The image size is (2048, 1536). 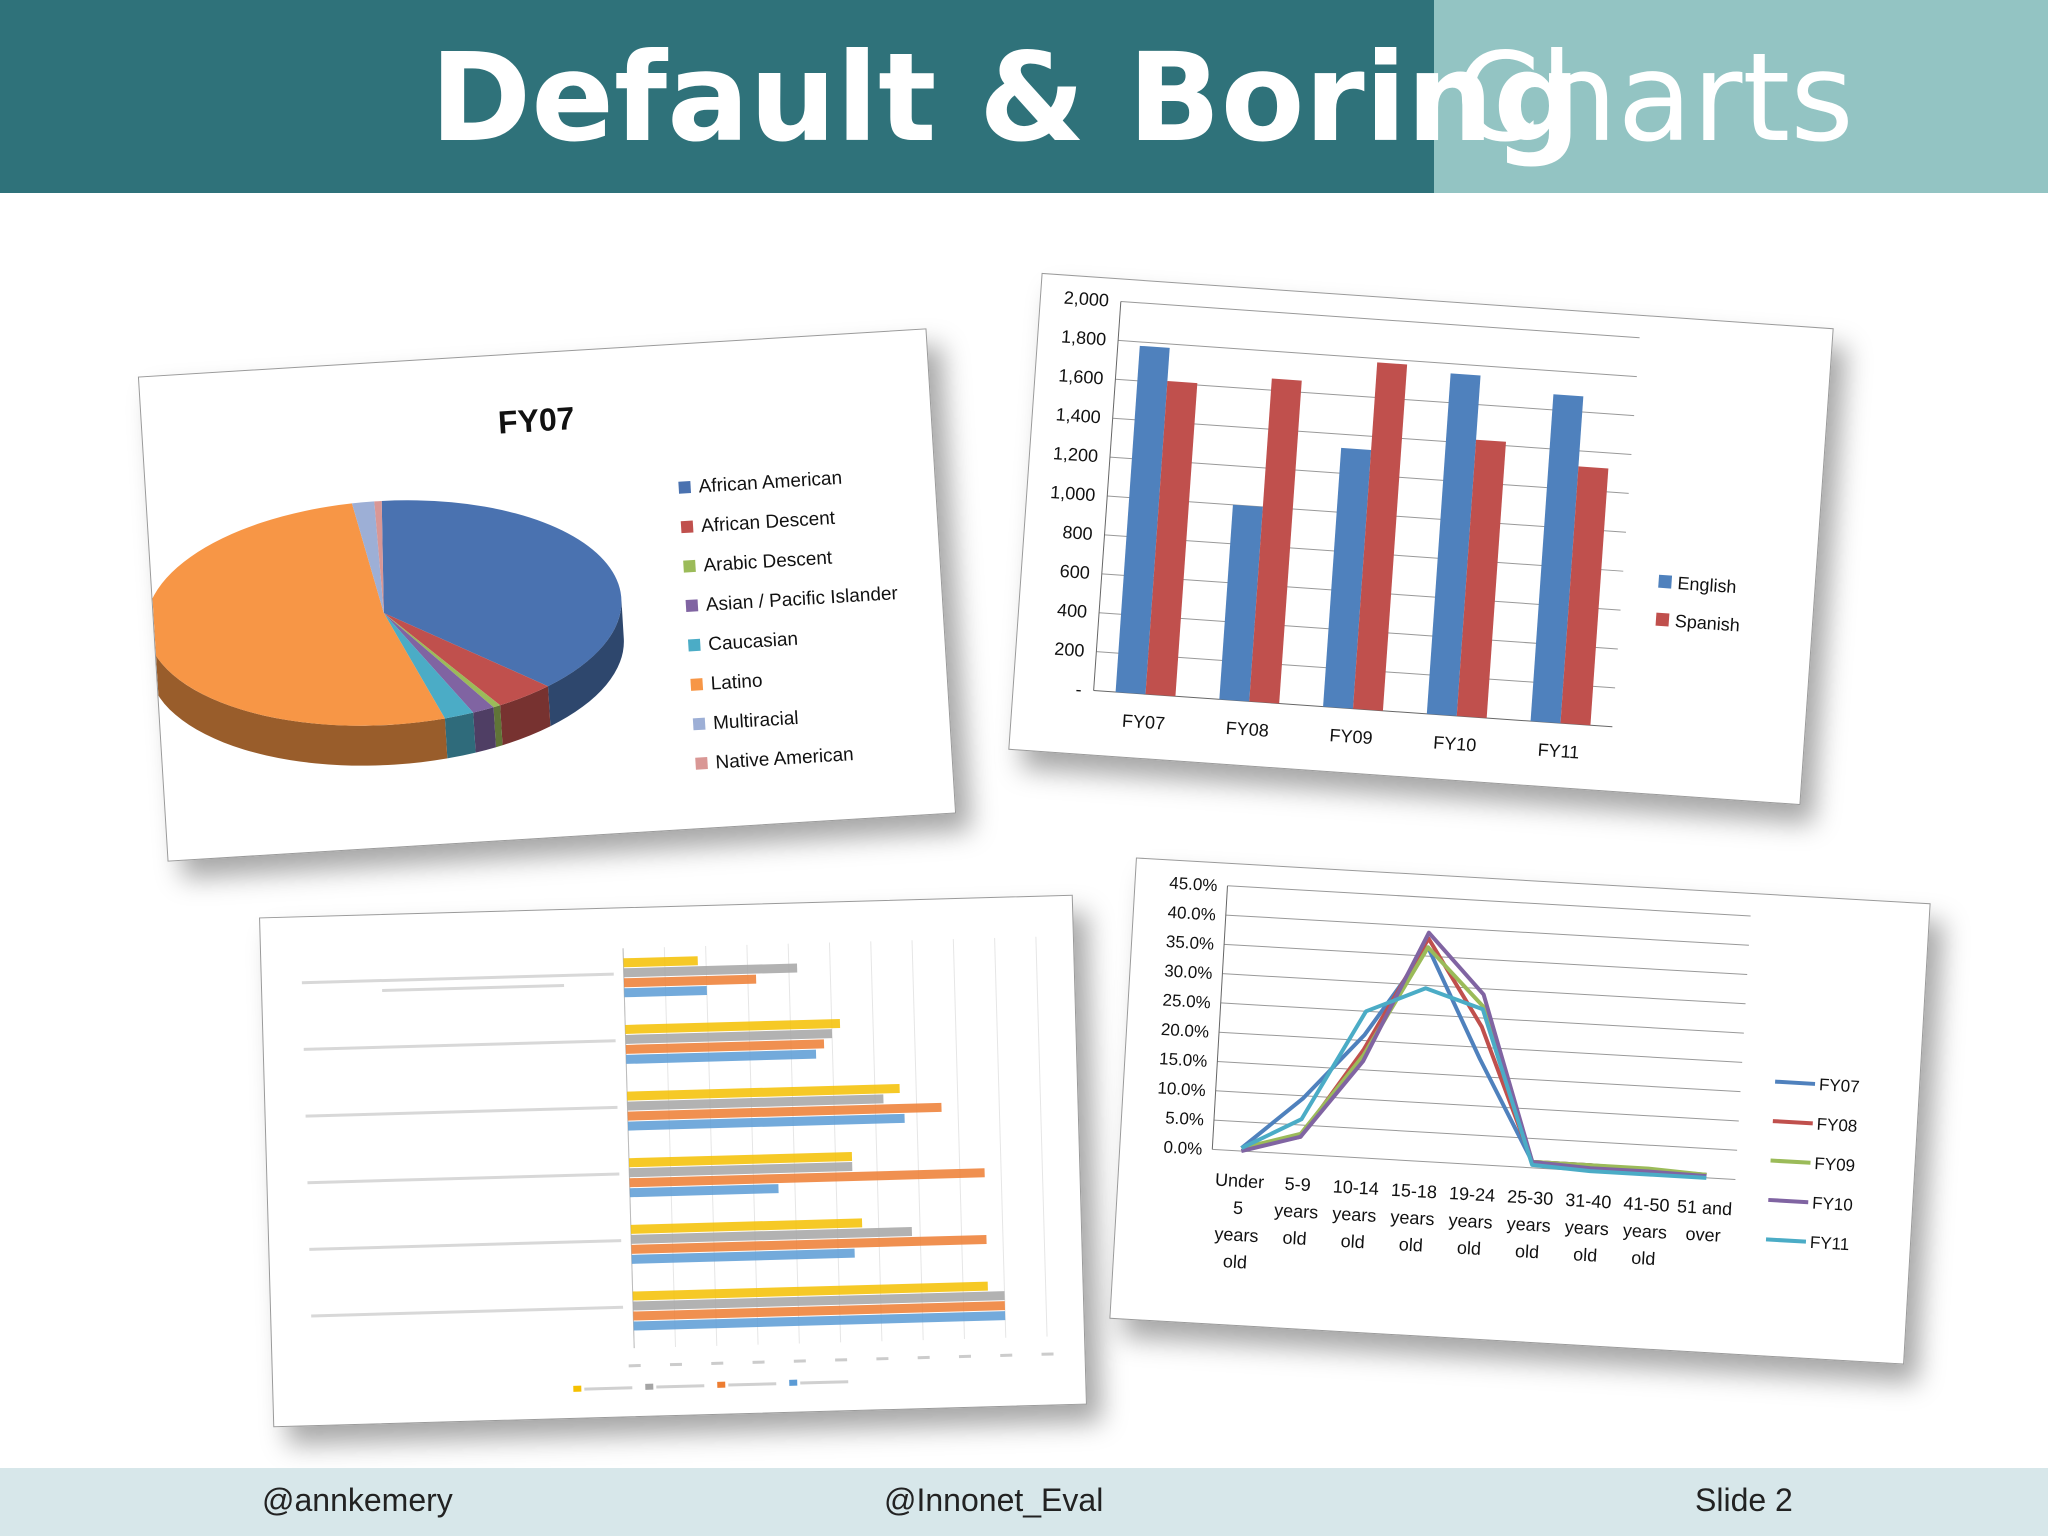 What do you see at coordinates (1645, 1231) in the screenshot?
I see `x-tick-label: 41-50yearsold` at bounding box center [1645, 1231].